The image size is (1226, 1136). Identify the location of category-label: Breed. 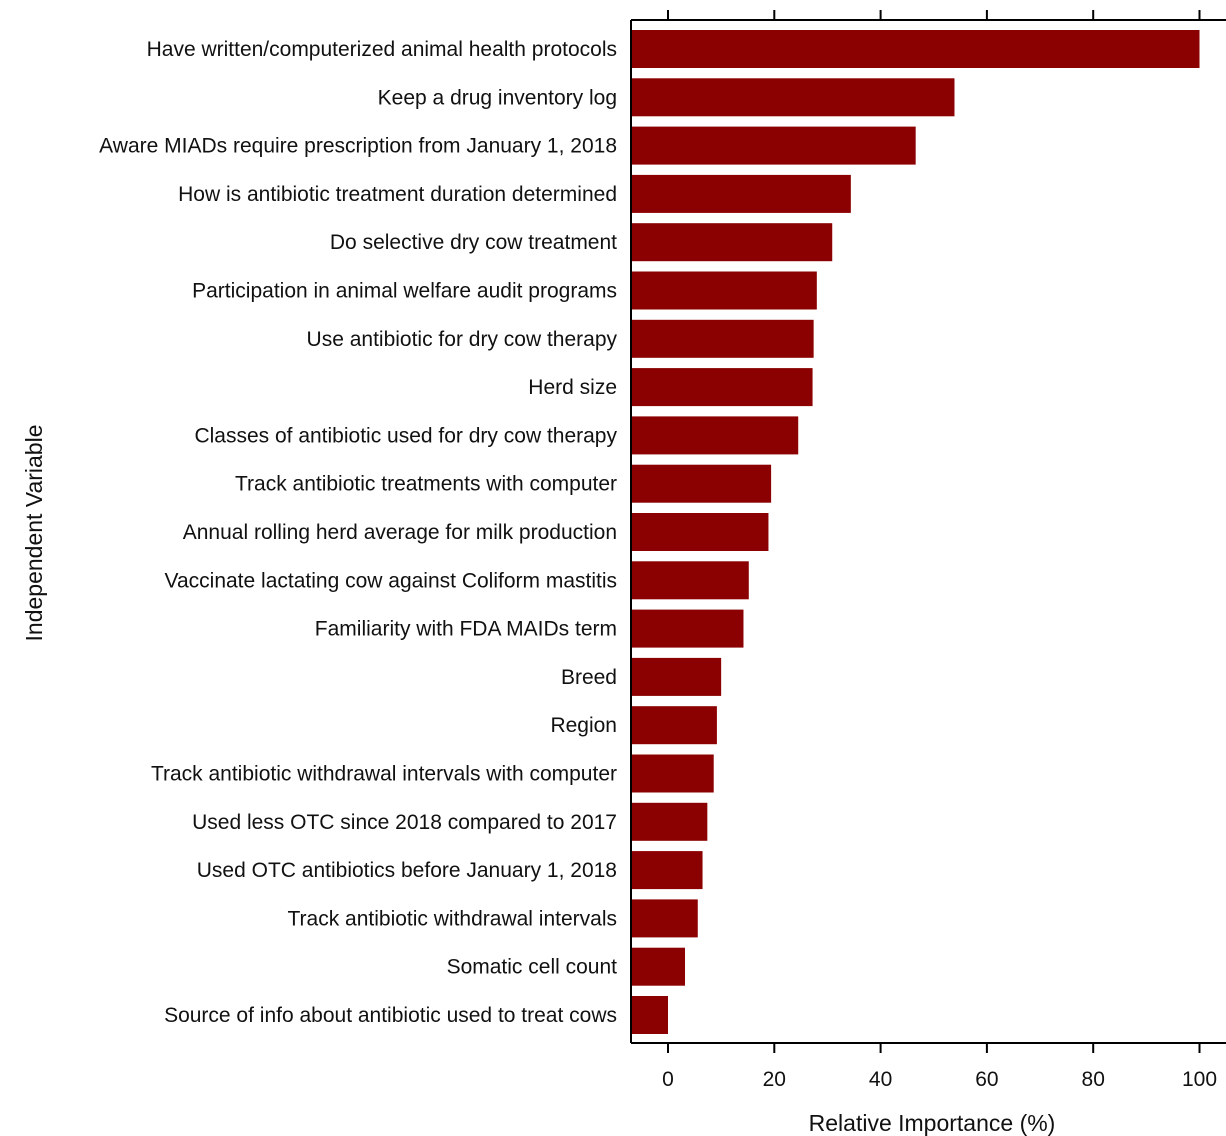
(589, 677).